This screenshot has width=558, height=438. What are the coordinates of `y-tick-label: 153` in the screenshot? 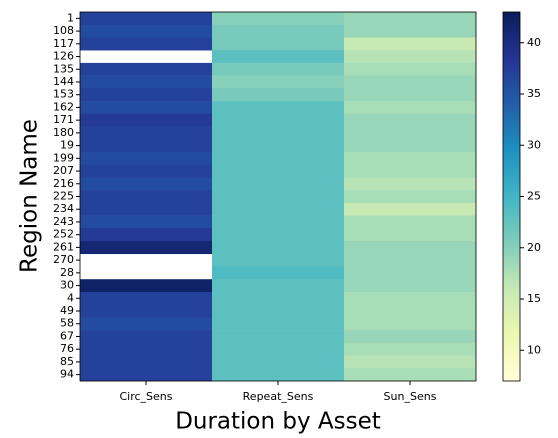 It's located at (63, 94).